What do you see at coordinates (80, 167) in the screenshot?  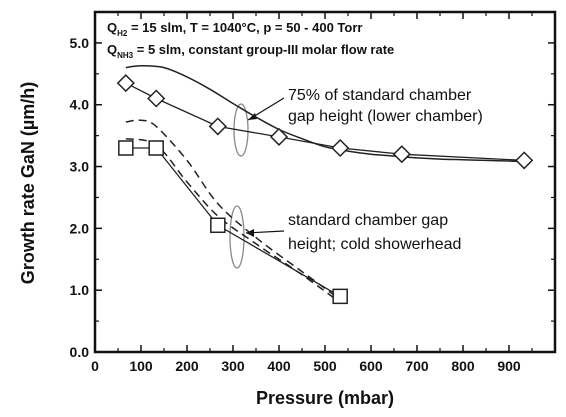 I see `y-tick-label: 3.0` at bounding box center [80, 167].